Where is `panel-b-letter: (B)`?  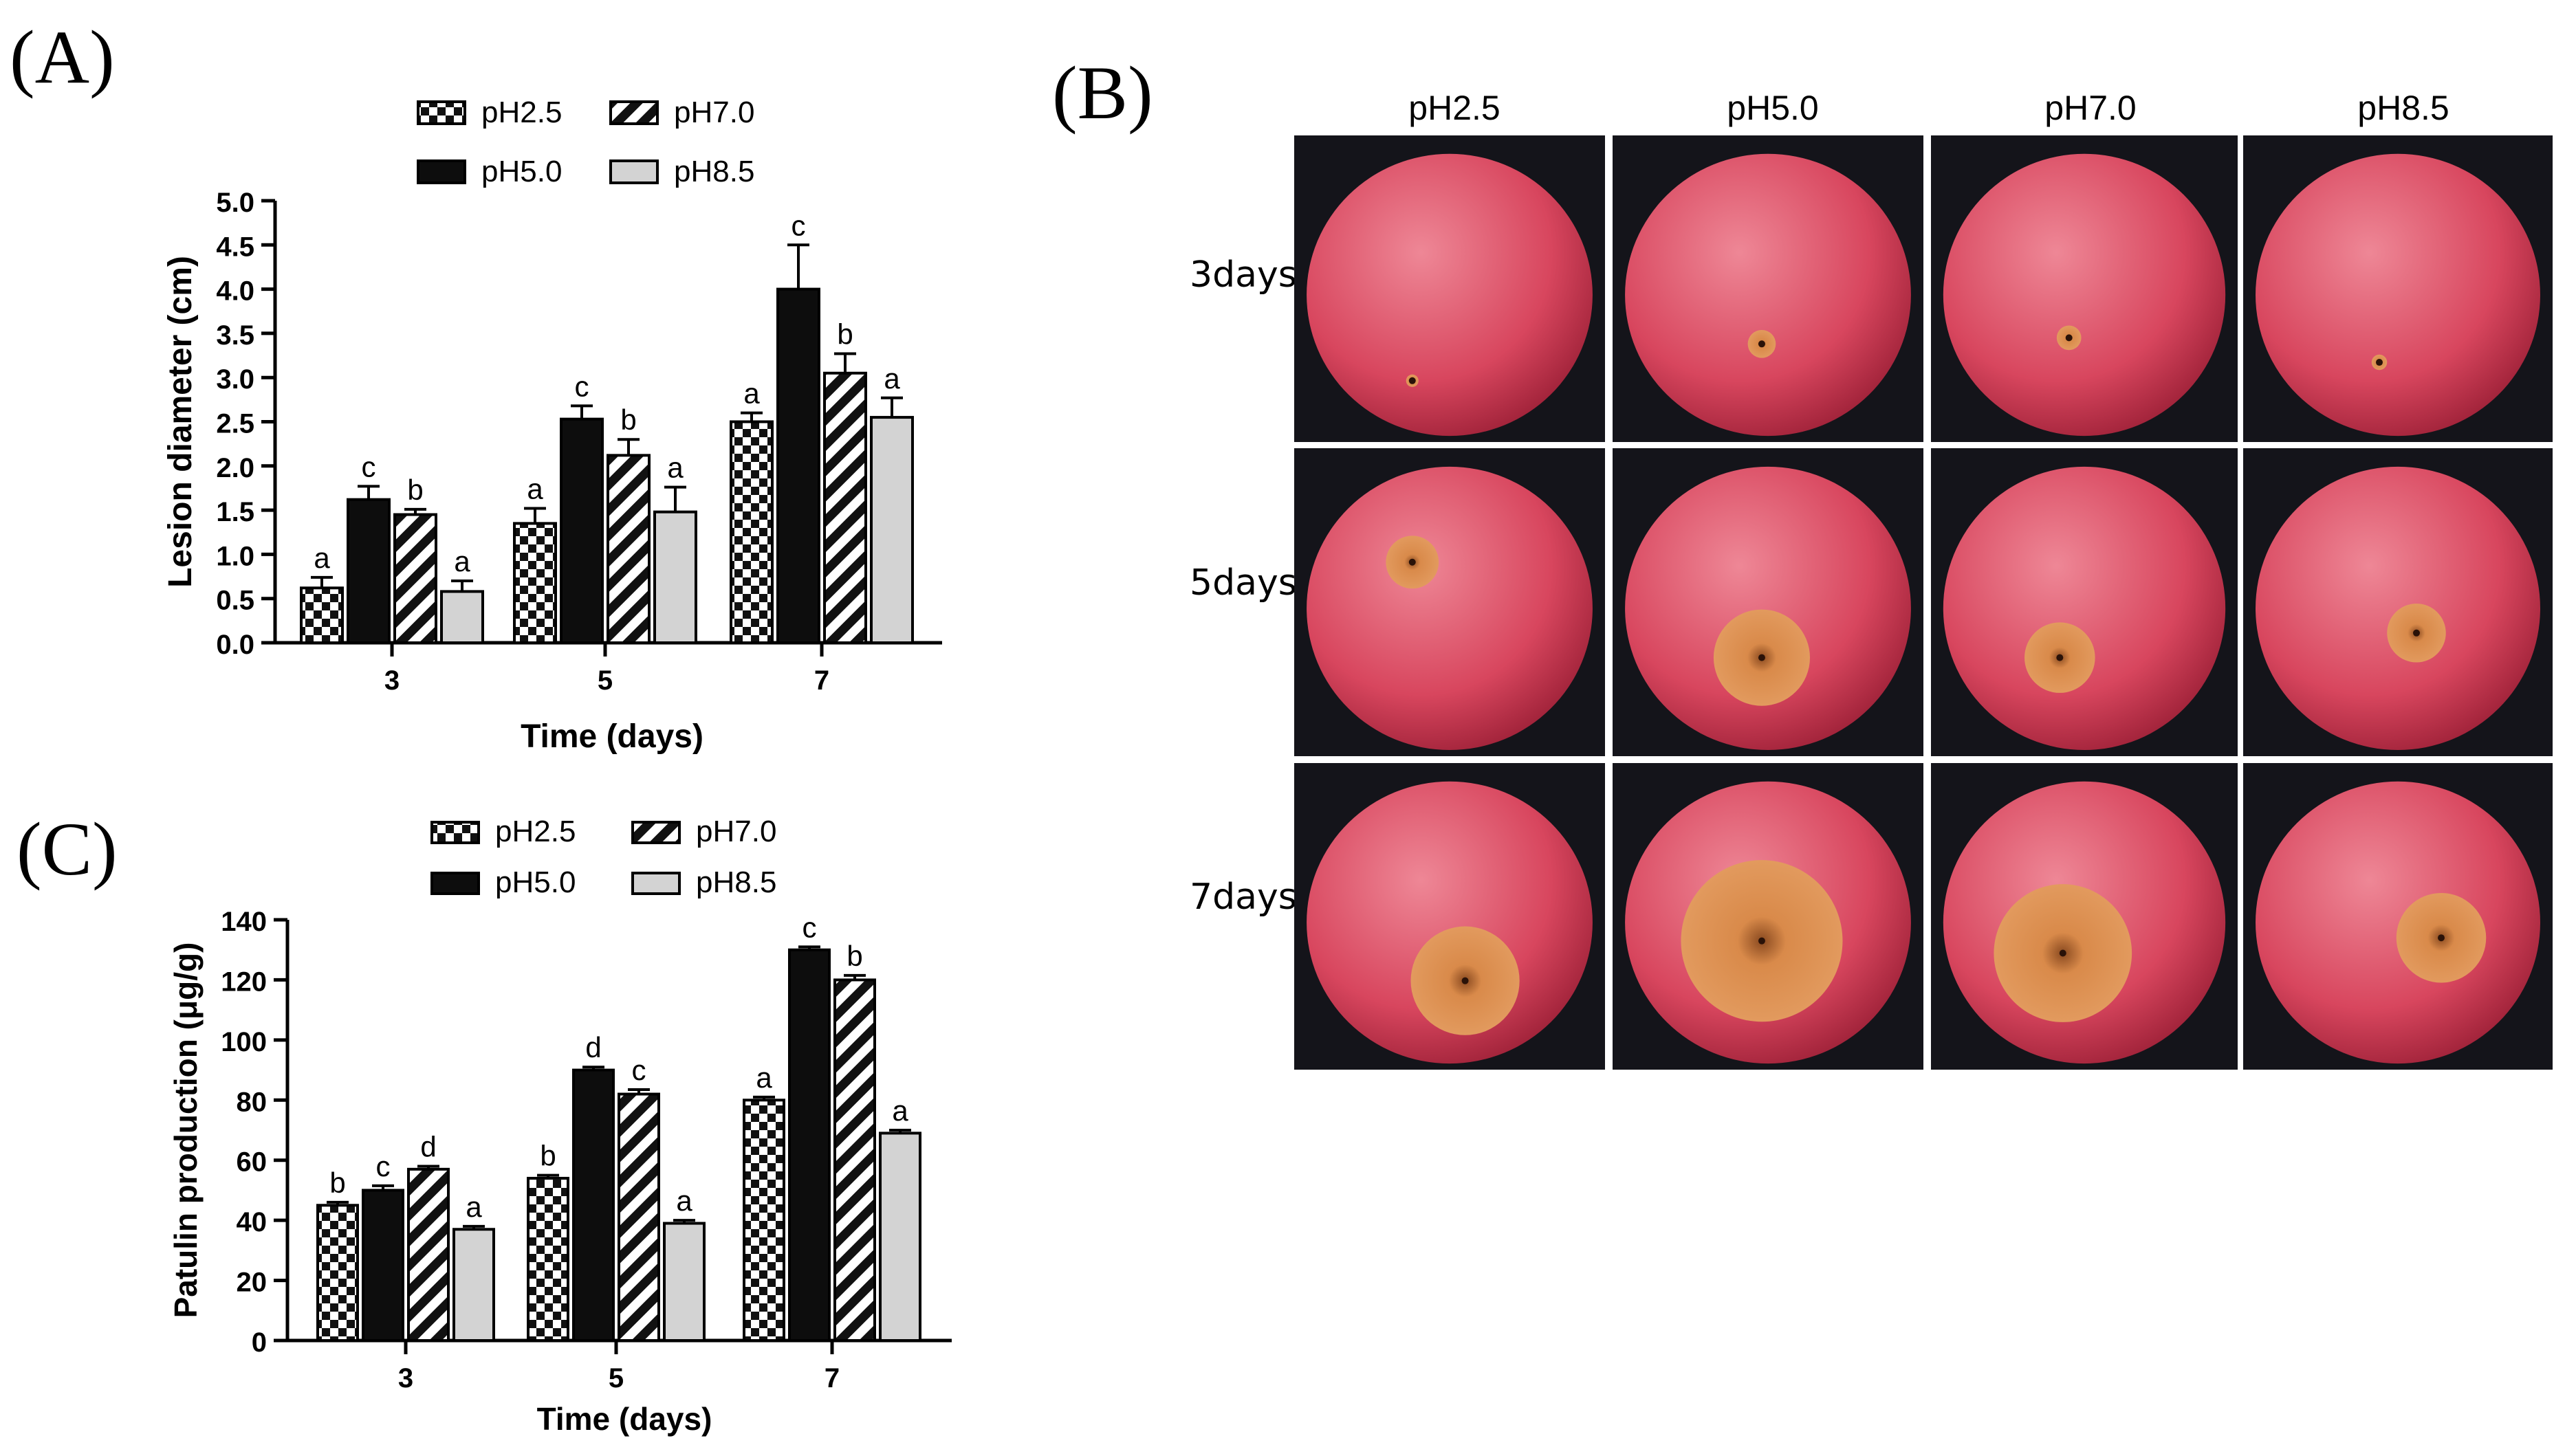
panel-b-letter: (B) is located at coordinates (1102, 93).